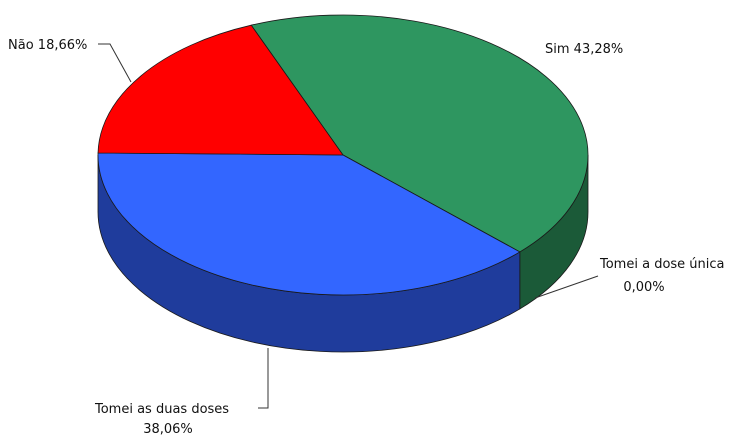 The image size is (749, 436). What do you see at coordinates (115, 63) in the screenshot?
I see `leader-nao` at bounding box center [115, 63].